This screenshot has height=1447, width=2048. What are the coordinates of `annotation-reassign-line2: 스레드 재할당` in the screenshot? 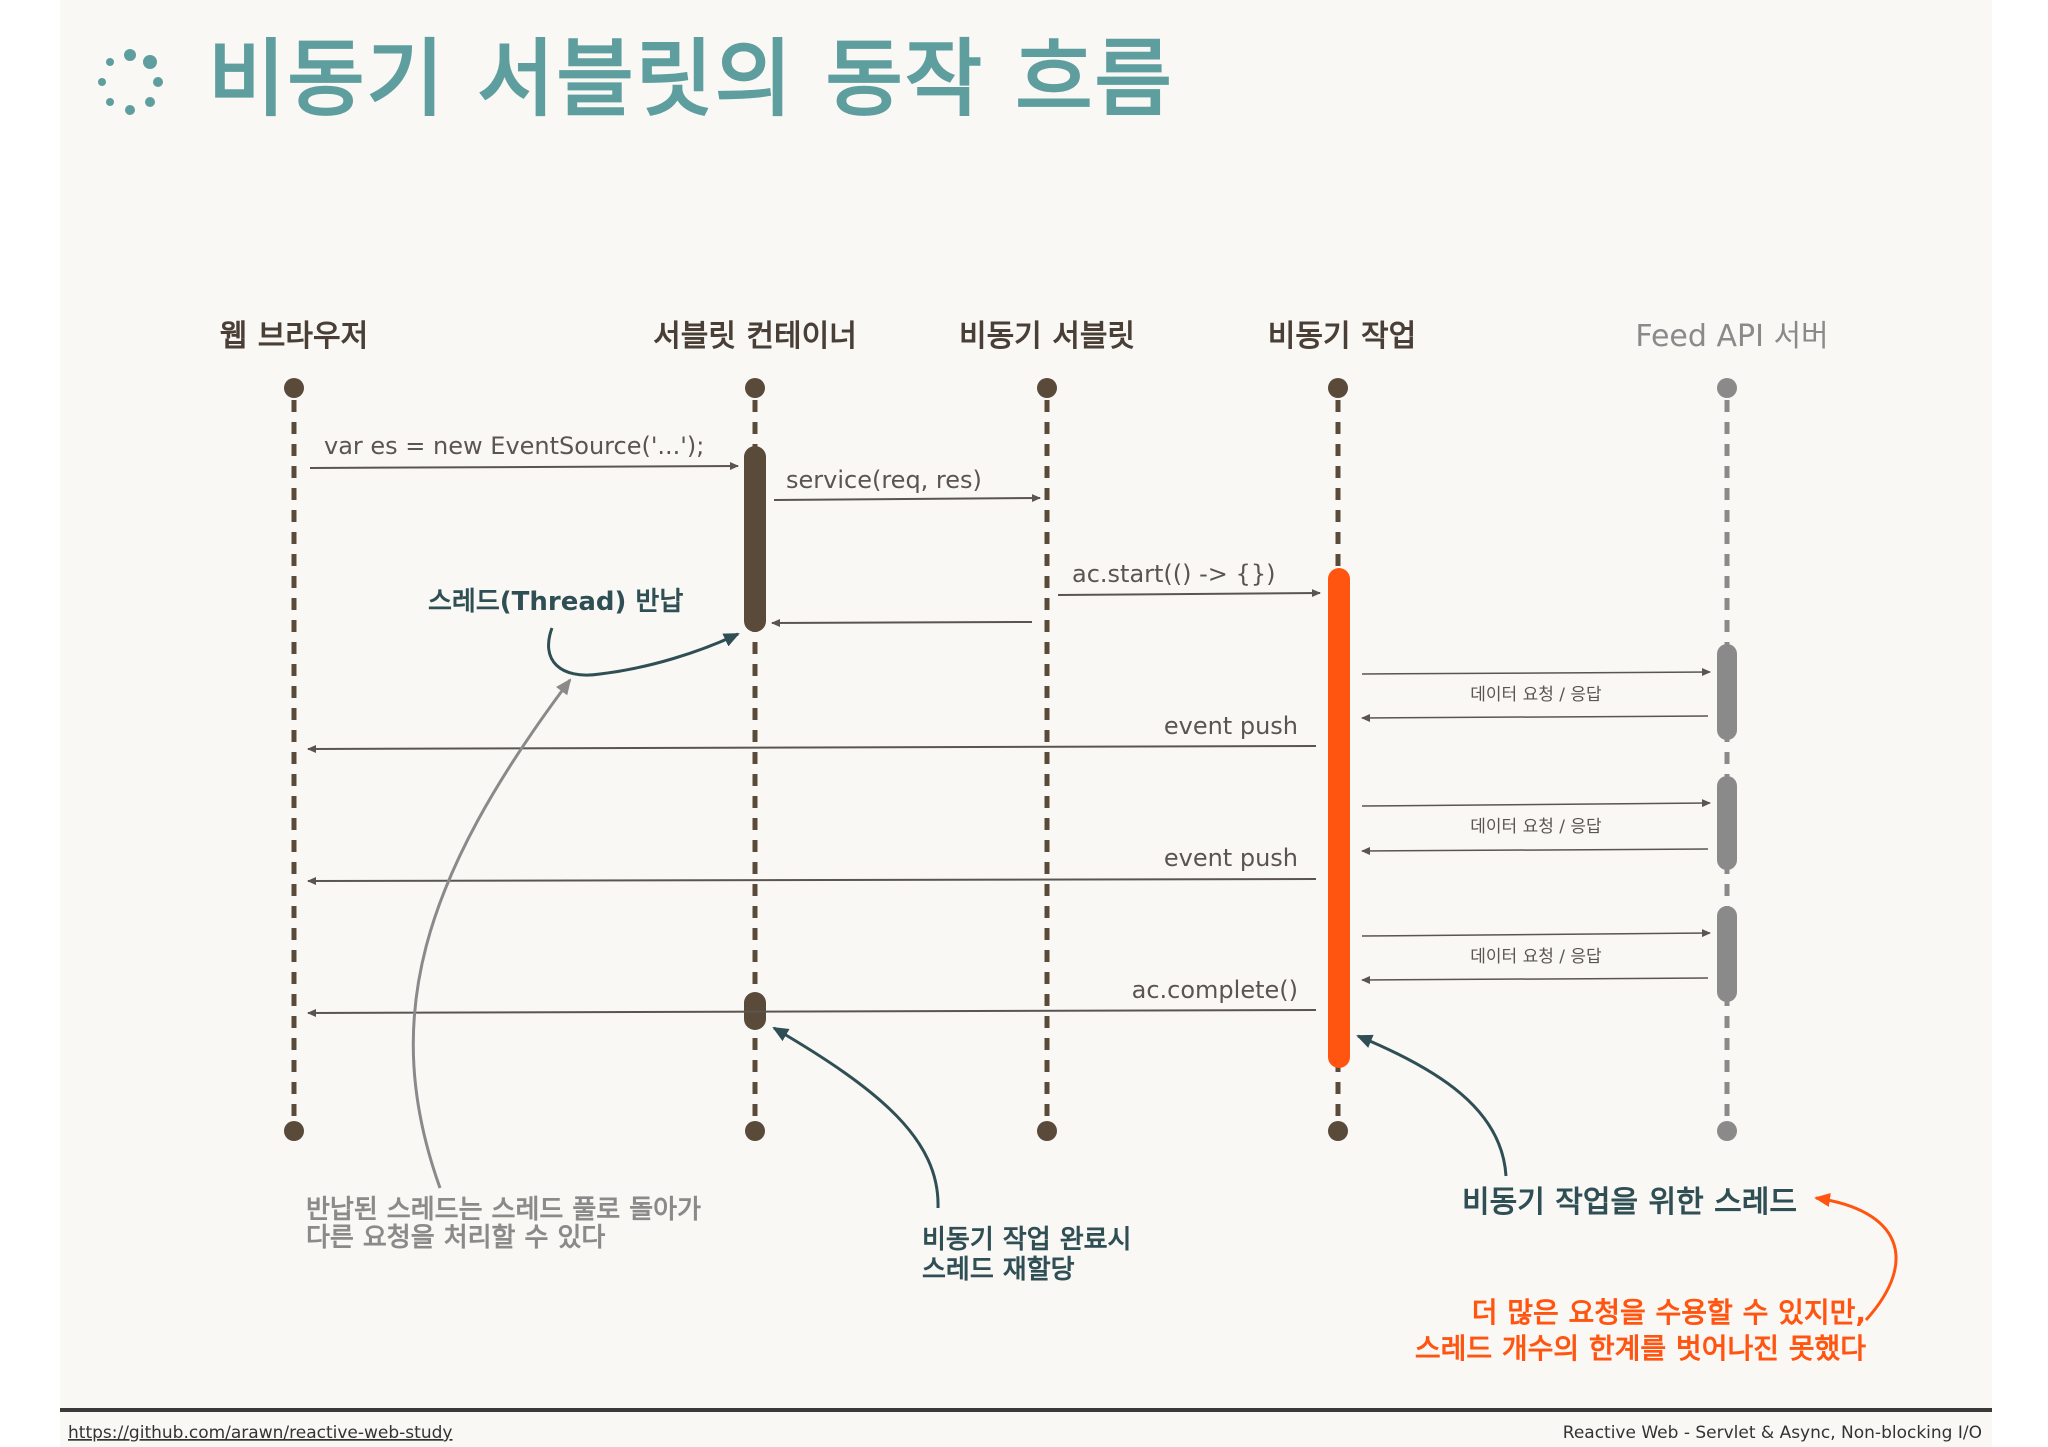 It's located at (998, 1270).